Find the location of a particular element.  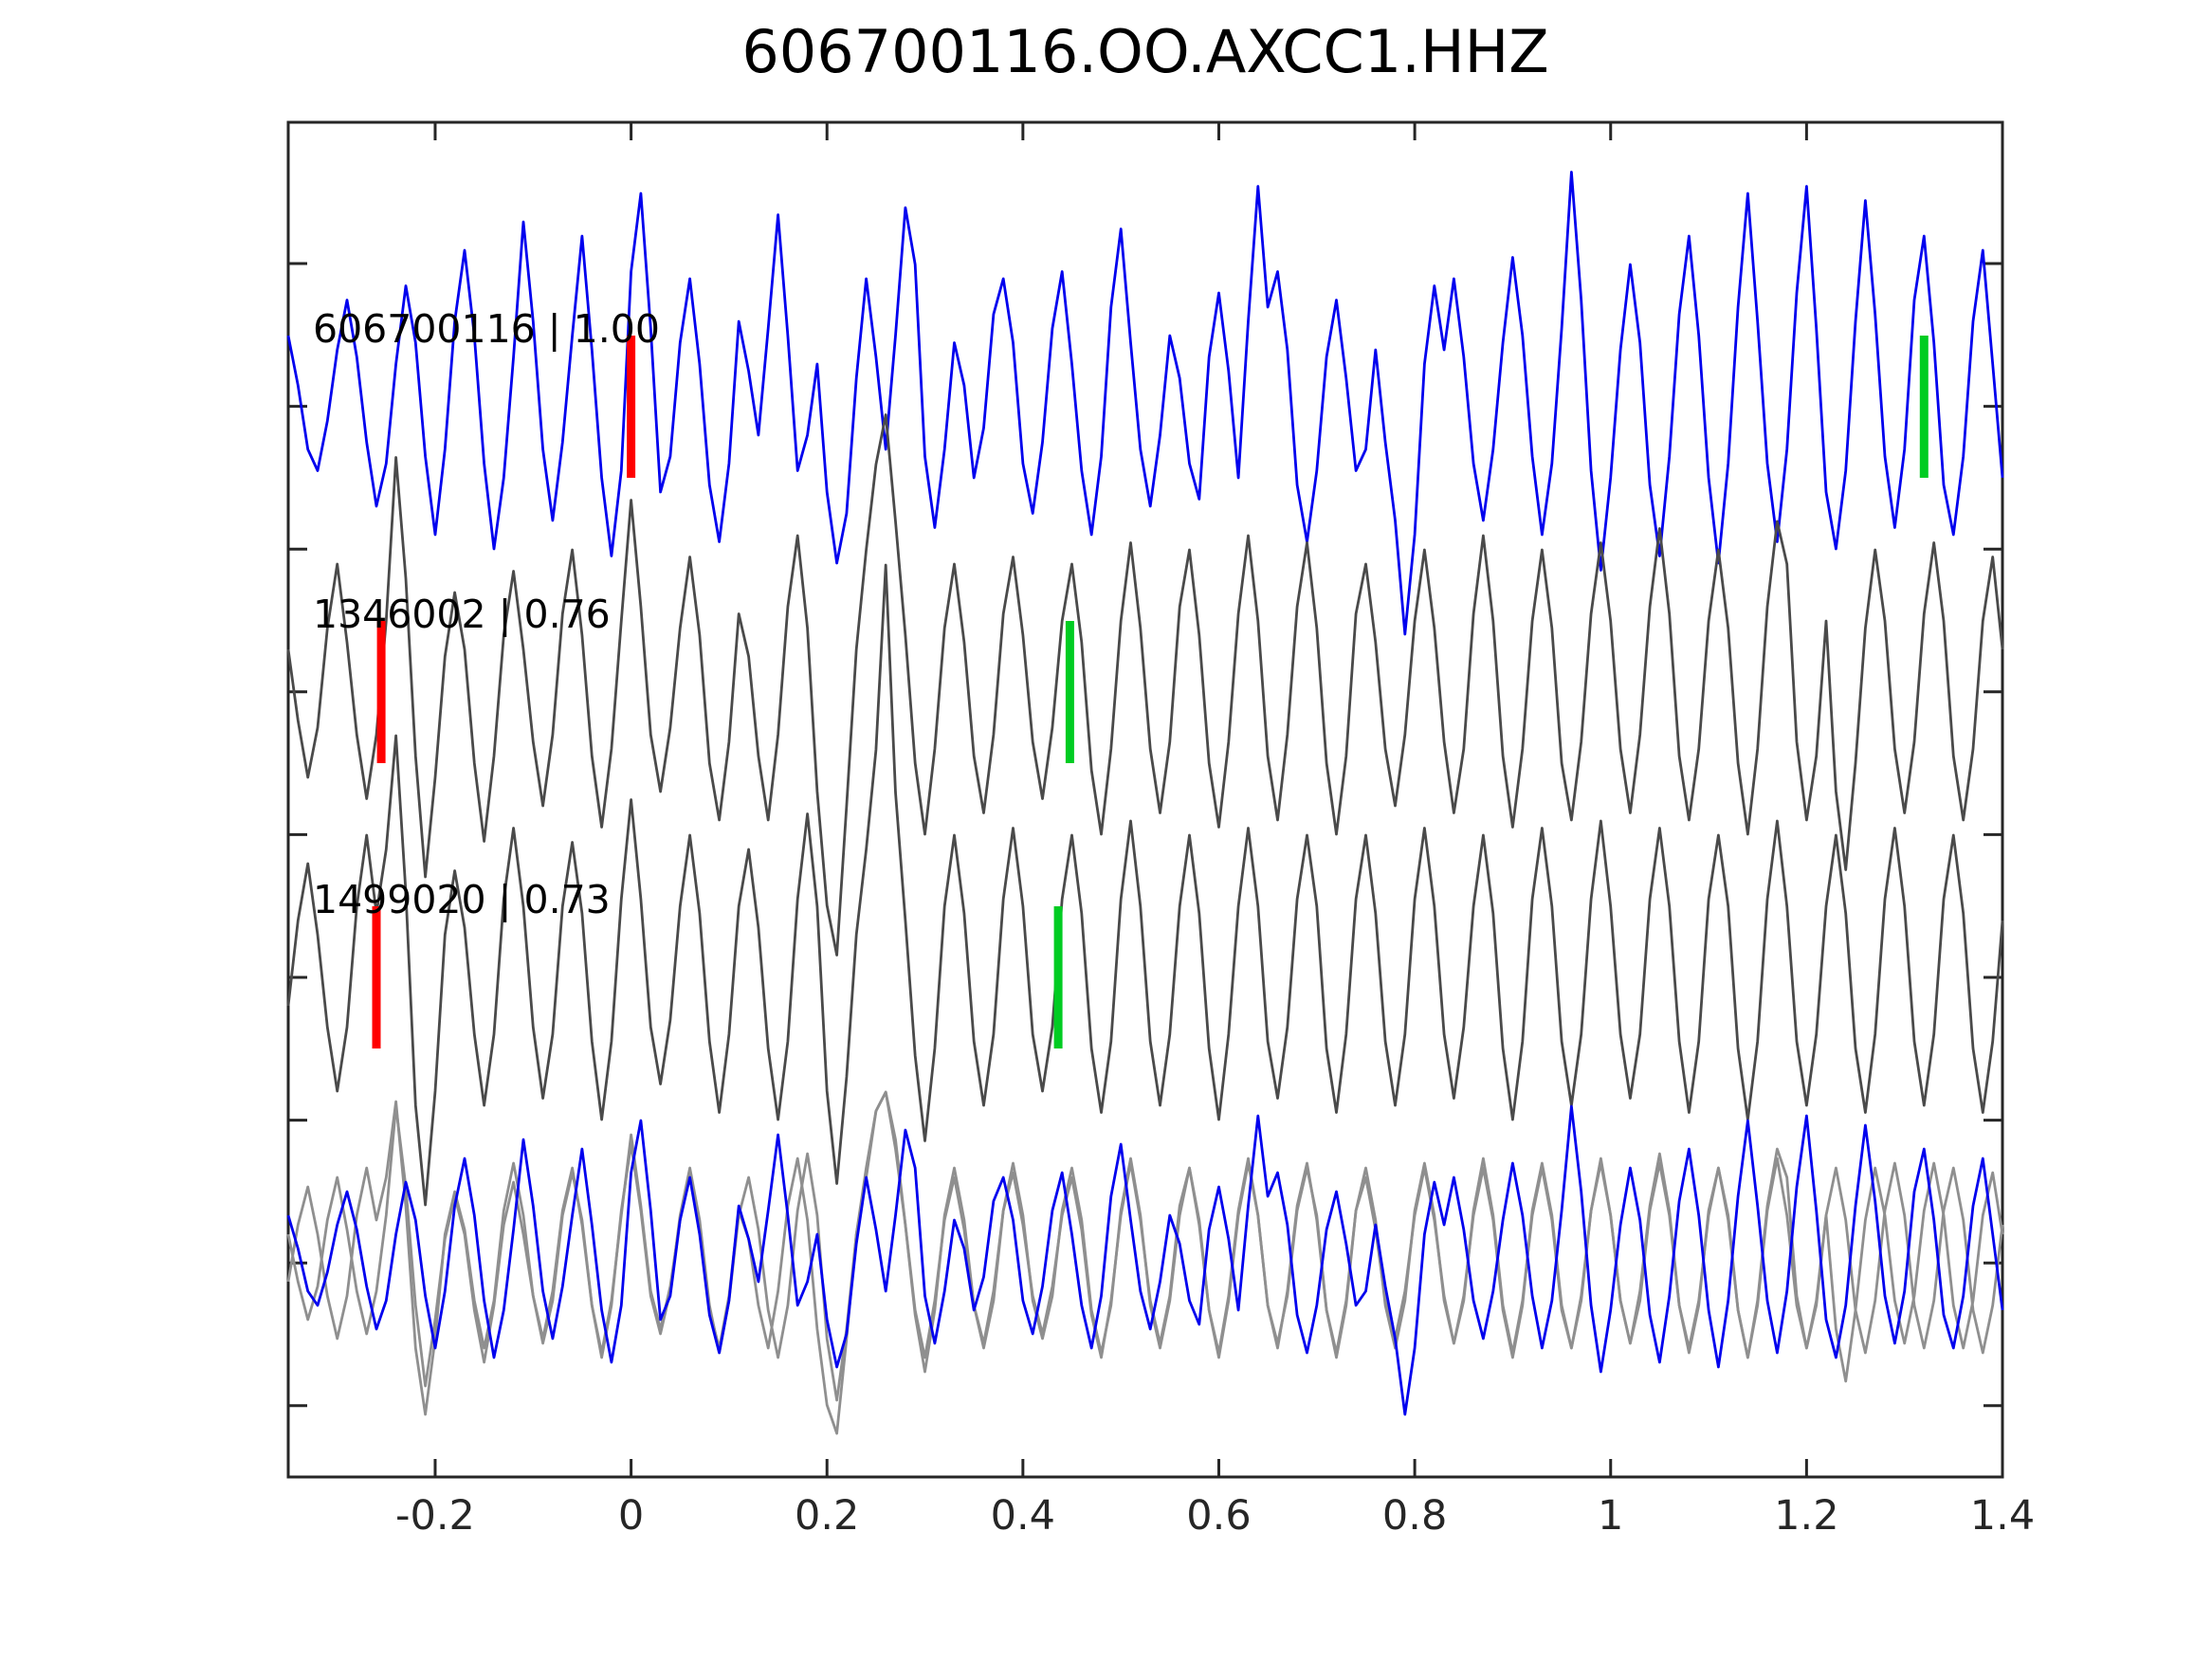

chart-title: 606700116.OO.AXCC1.HHZ is located at coordinates (1145, 51).